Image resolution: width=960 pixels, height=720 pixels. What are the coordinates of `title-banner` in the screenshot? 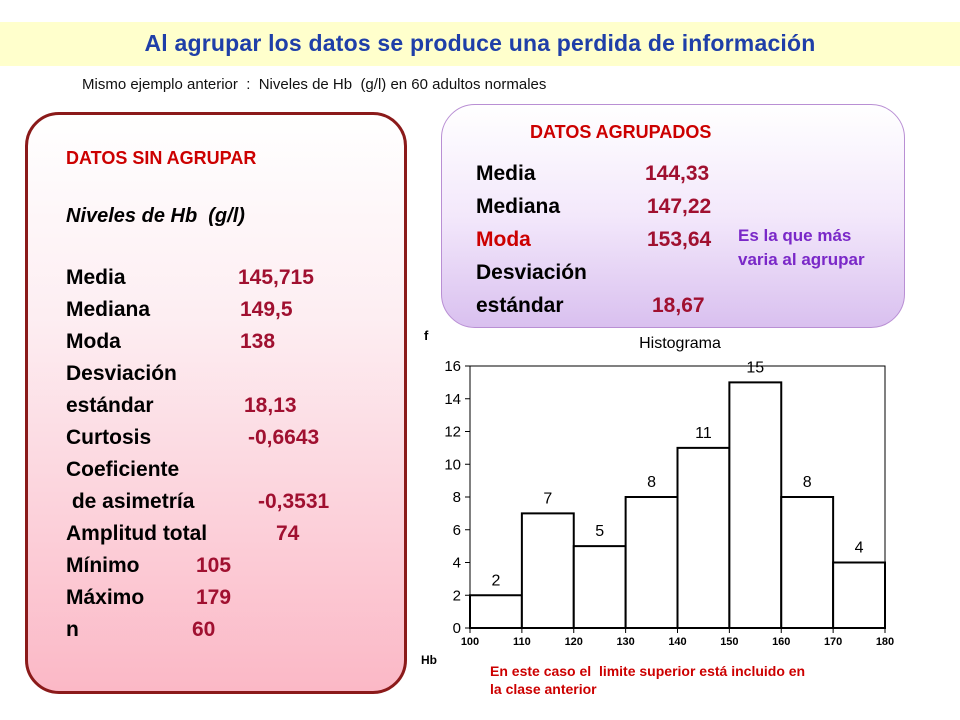 It's located at (480, 44).